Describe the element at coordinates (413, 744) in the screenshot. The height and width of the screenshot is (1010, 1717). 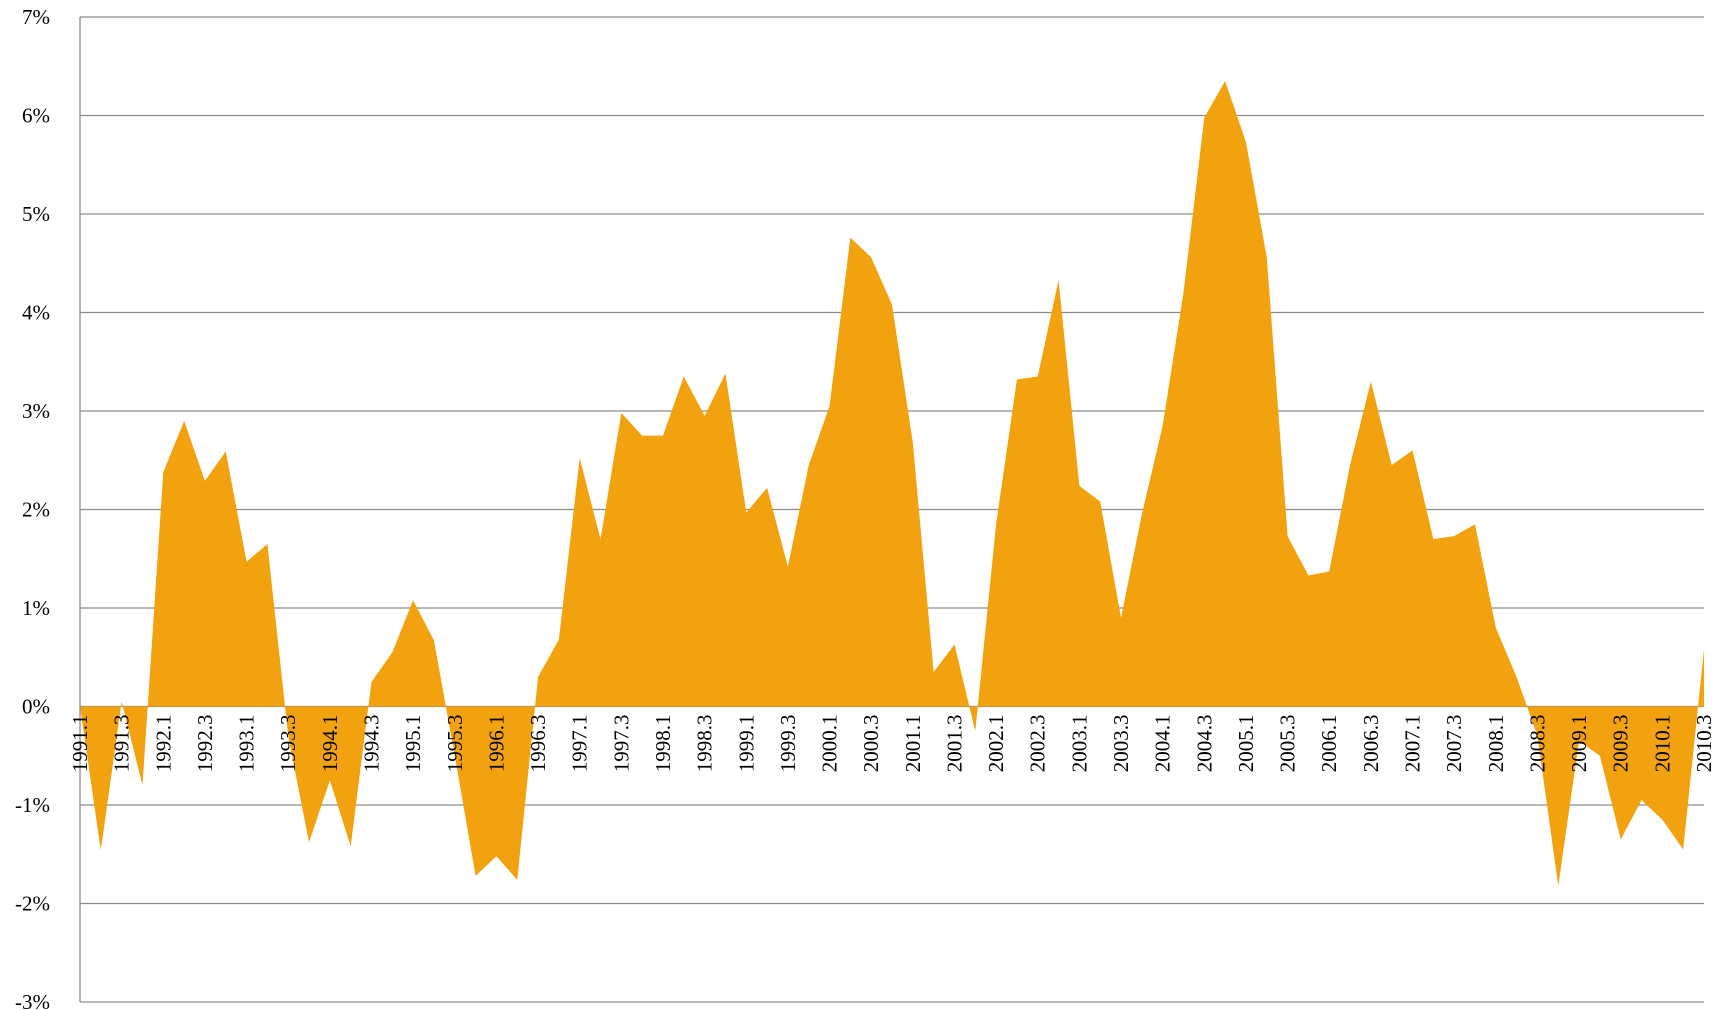
I see `x-tick-label: 1995.1` at that location.